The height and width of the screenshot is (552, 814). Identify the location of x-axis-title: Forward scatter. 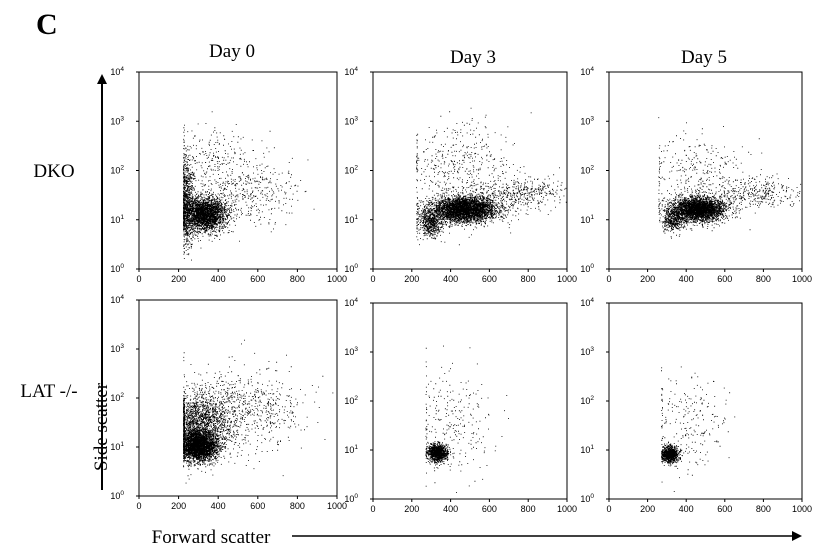
(211, 537).